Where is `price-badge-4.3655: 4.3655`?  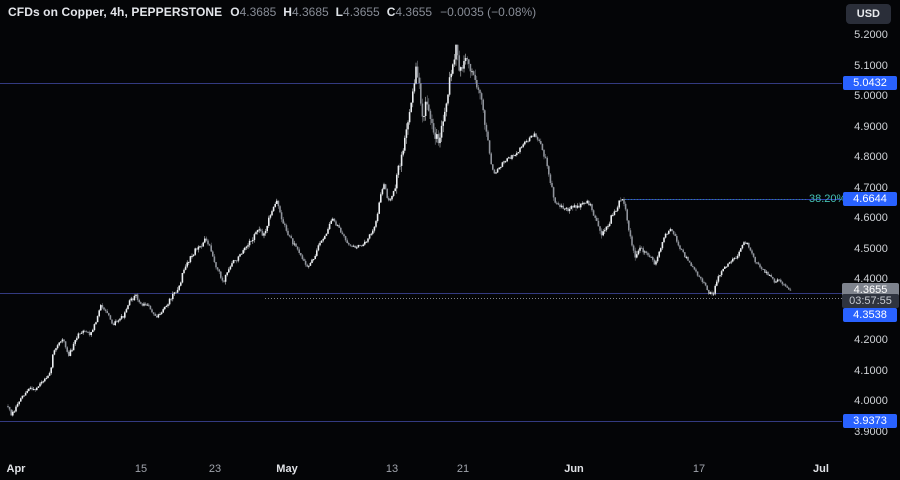 price-badge-4.3655: 4.3655 is located at coordinates (870, 289).